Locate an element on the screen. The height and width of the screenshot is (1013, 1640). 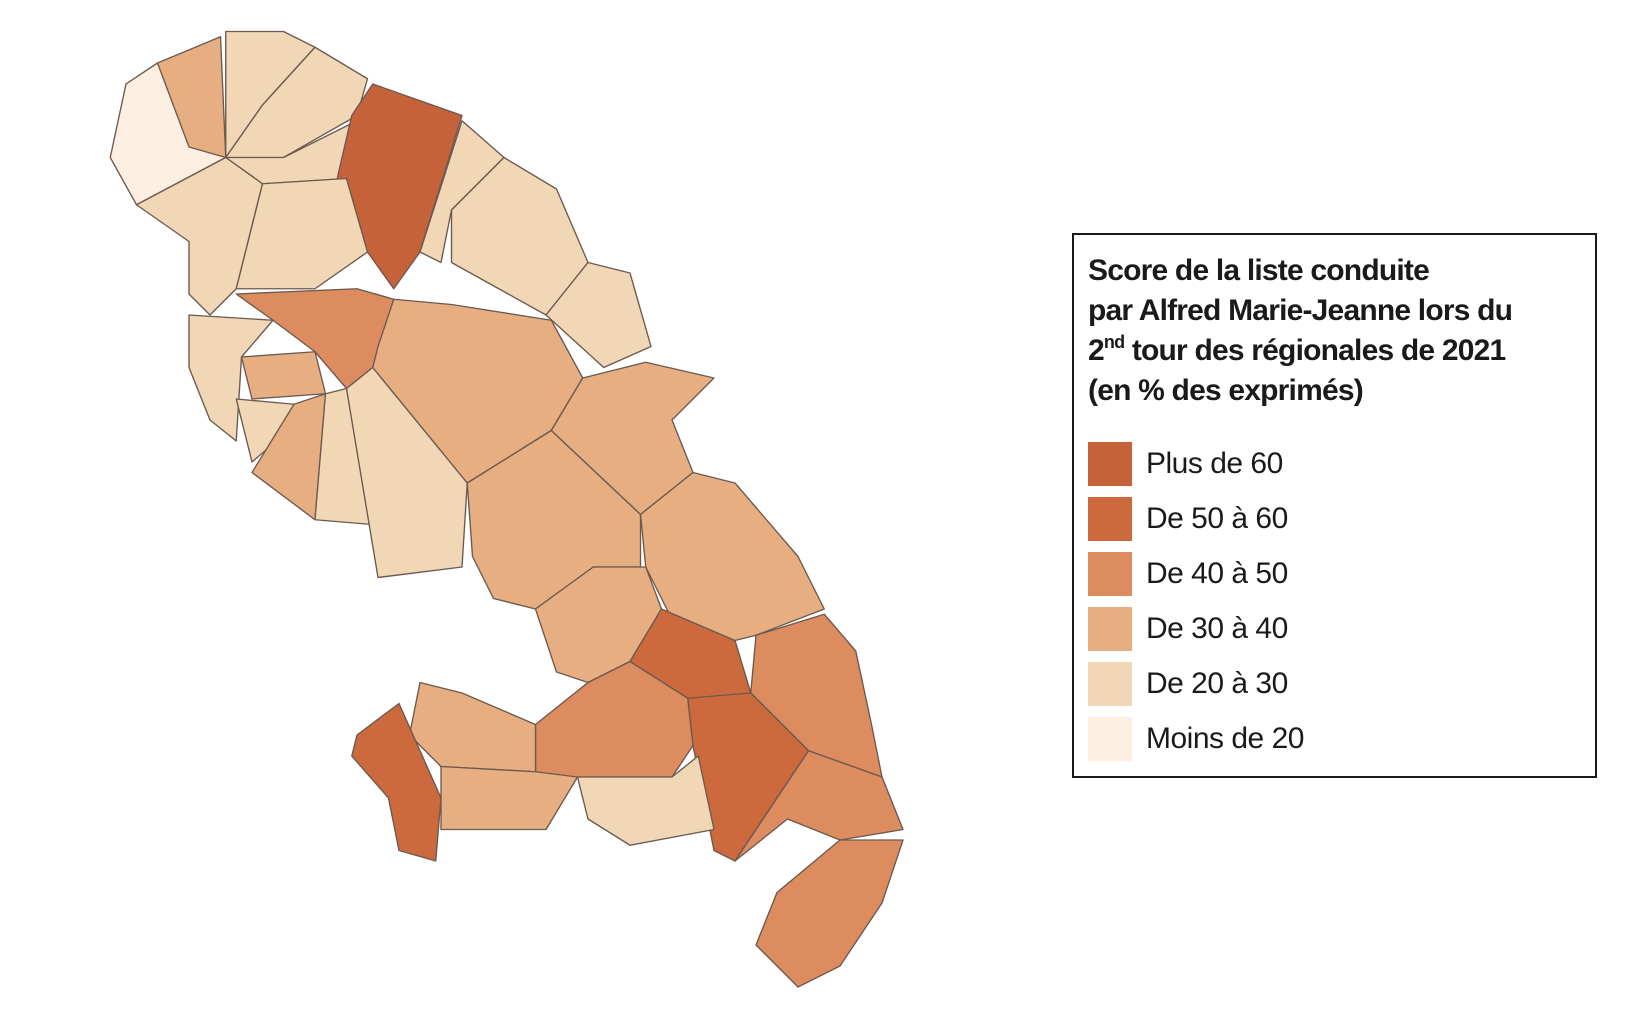
legend-title: 2nd tour des régionales de 2021 is located at coordinates (1296, 349).